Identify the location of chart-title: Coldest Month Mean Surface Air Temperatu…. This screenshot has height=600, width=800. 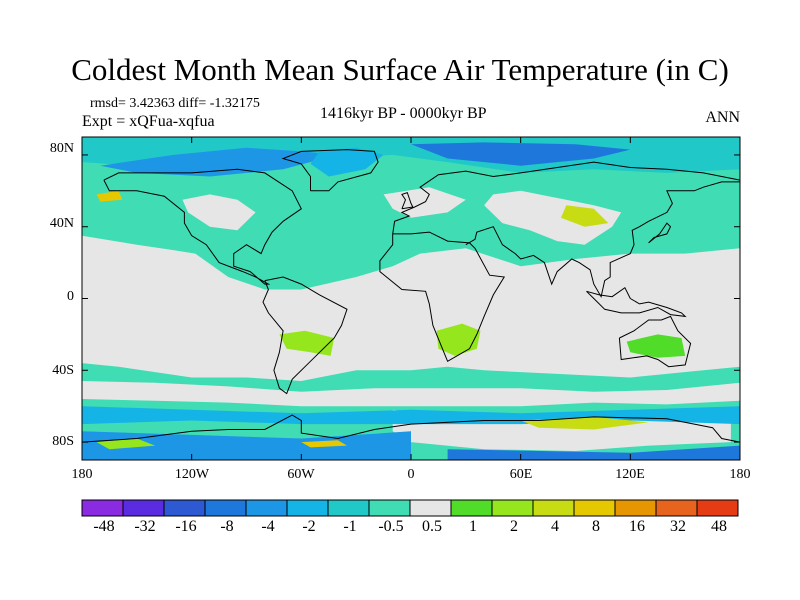
(400, 69).